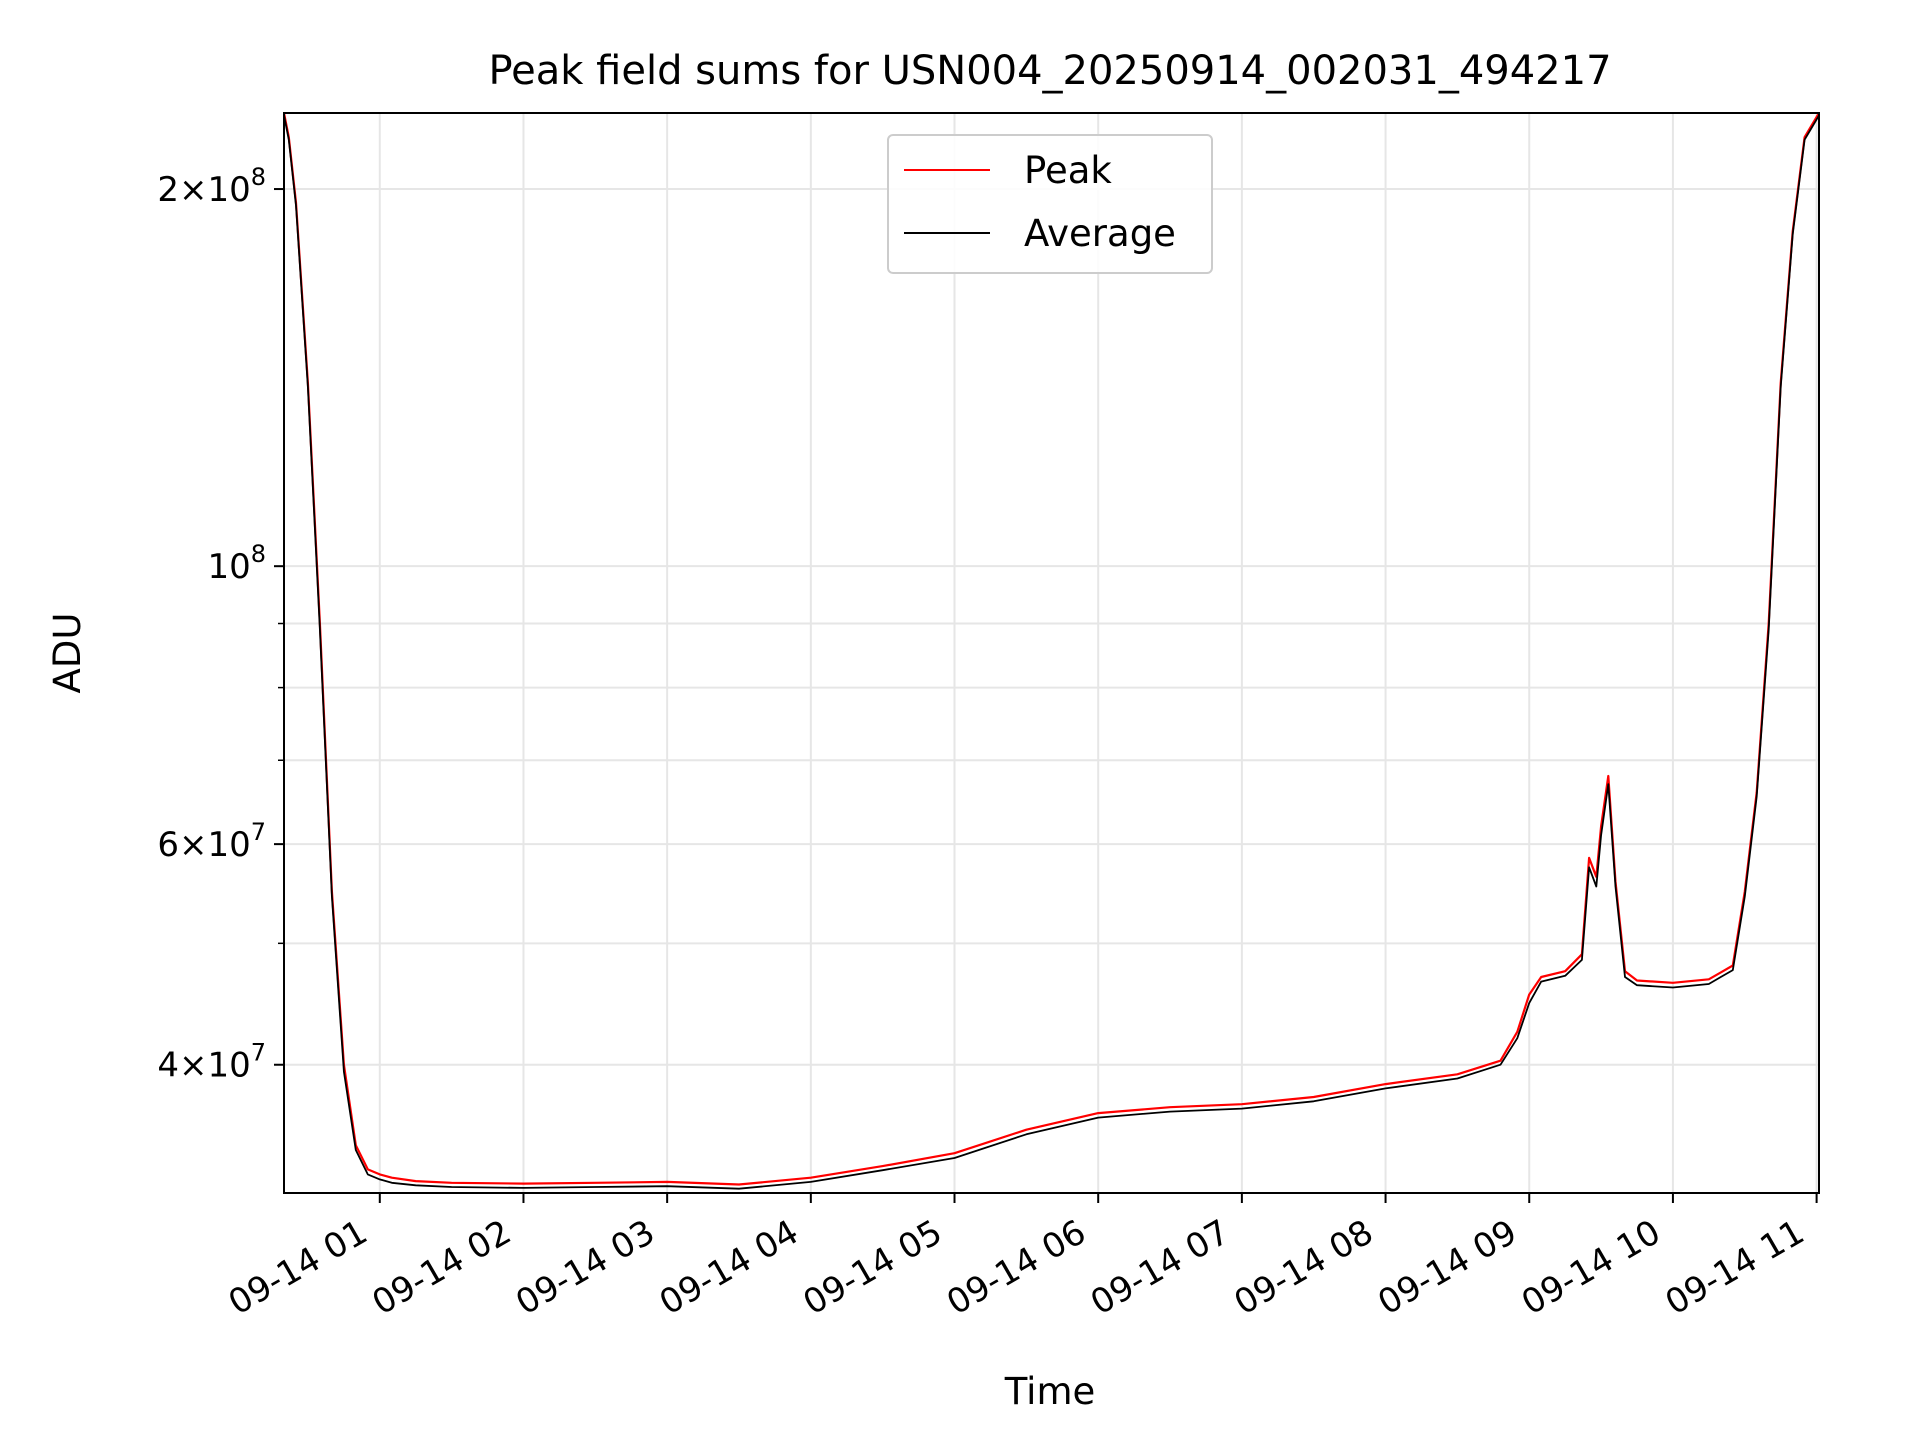 The height and width of the screenshot is (1440, 1920). What do you see at coordinates (211, 1062) in the screenshot?
I see `y-tick-label: 4×107` at bounding box center [211, 1062].